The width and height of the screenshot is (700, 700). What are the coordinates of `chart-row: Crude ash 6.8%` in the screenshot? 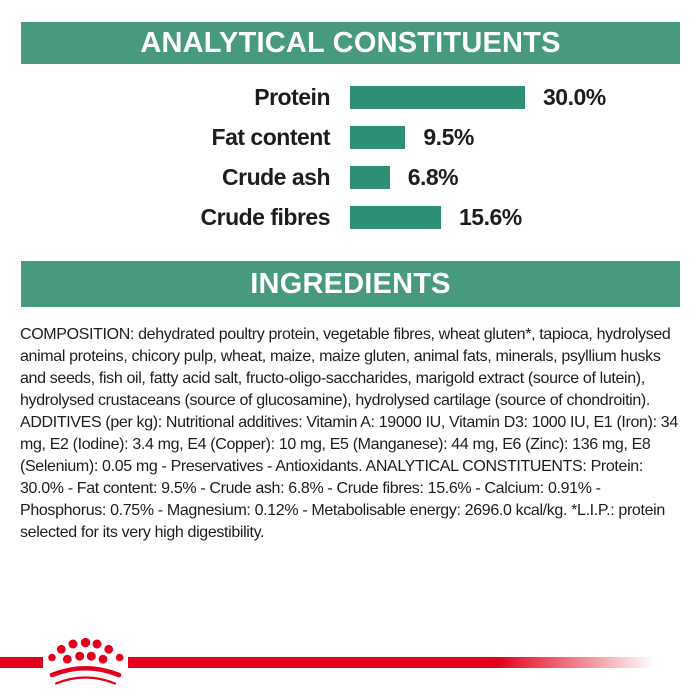 It's located at (350, 177).